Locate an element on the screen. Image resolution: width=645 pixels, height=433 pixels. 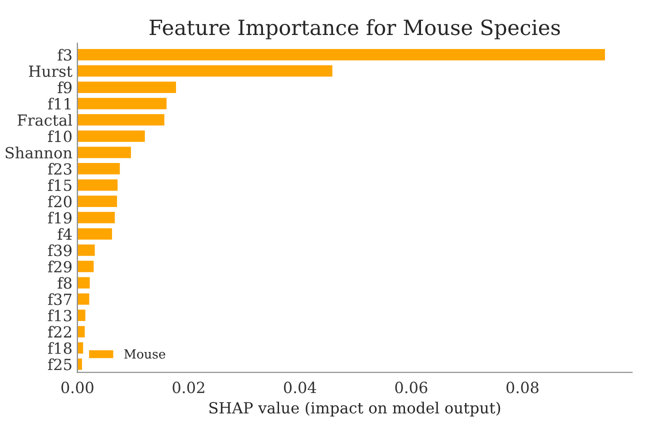
y-tick-label: f15 is located at coordinates (60, 185).